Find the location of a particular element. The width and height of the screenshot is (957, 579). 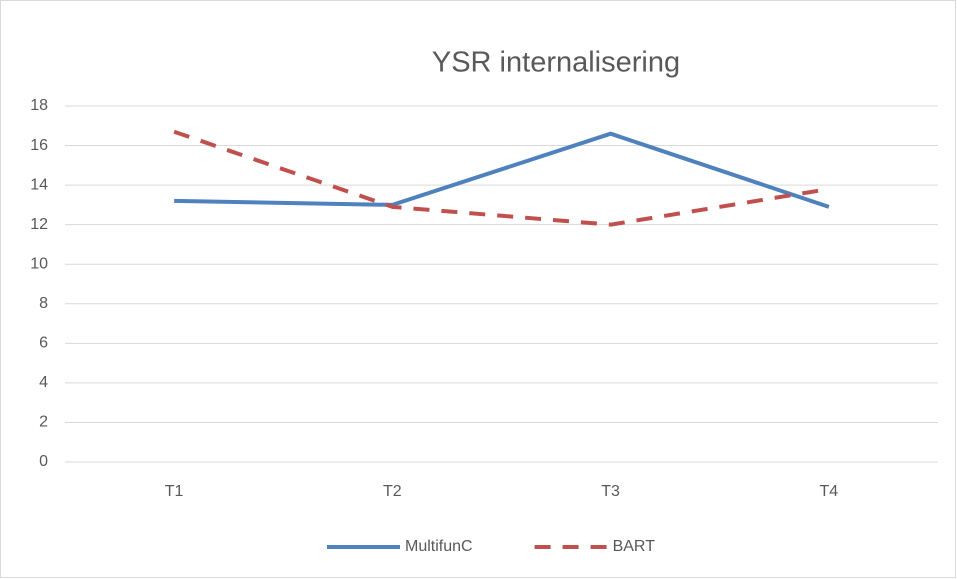

y-tick-label: 4 is located at coordinates (43, 382).